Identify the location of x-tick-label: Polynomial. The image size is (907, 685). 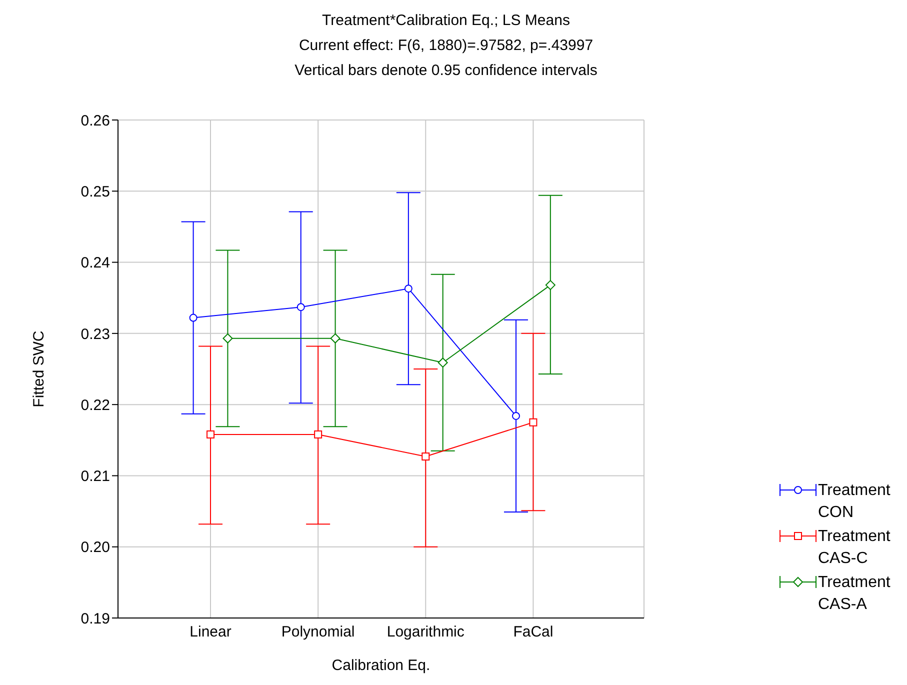
(318, 632).